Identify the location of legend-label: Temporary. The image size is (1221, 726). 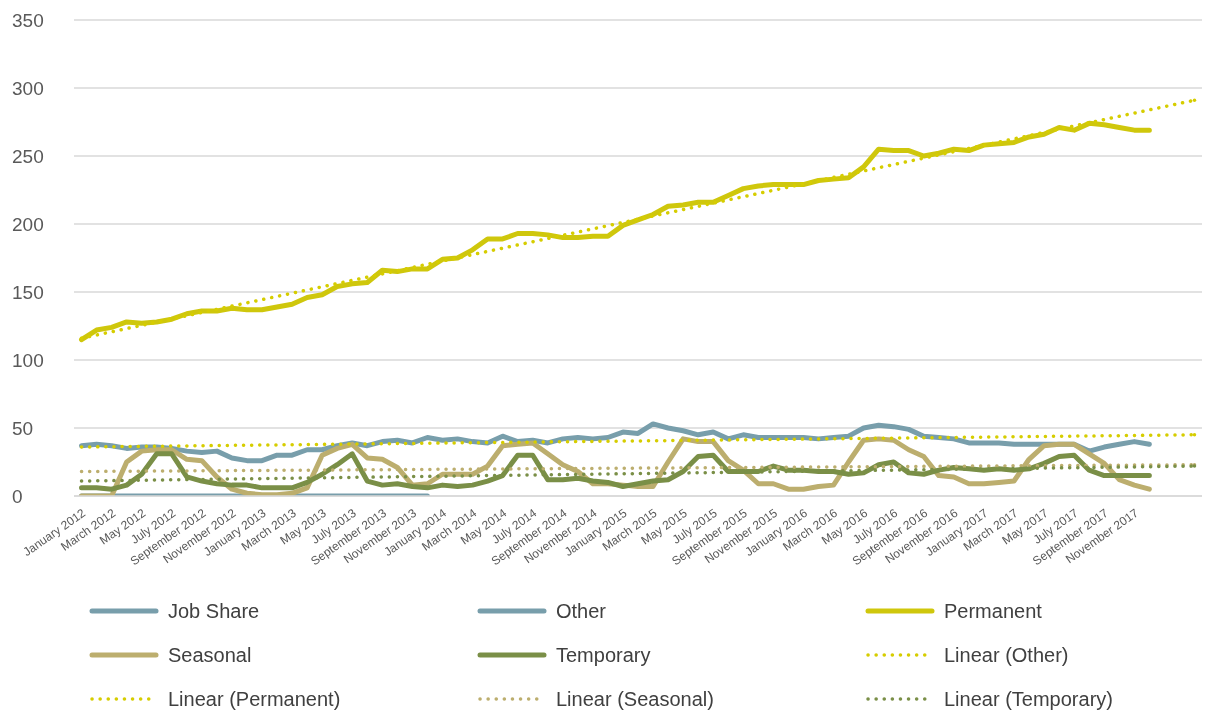
(603, 655).